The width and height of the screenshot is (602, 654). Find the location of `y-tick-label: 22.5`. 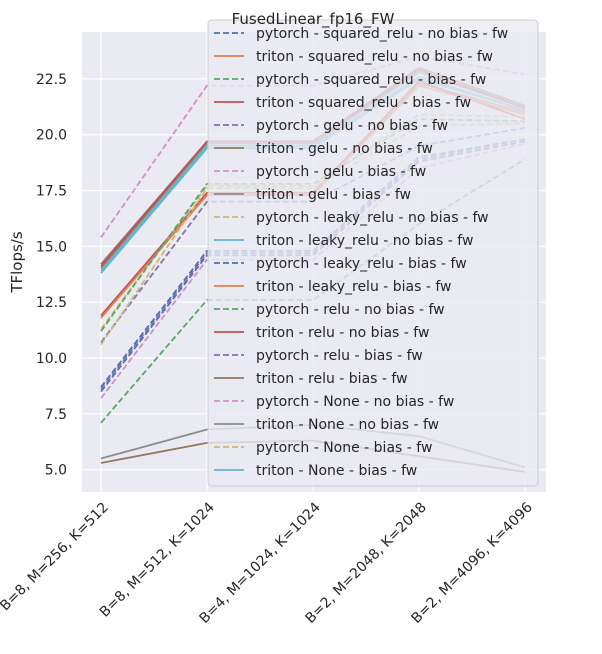

y-tick-label: 22.5 is located at coordinates (51, 80).